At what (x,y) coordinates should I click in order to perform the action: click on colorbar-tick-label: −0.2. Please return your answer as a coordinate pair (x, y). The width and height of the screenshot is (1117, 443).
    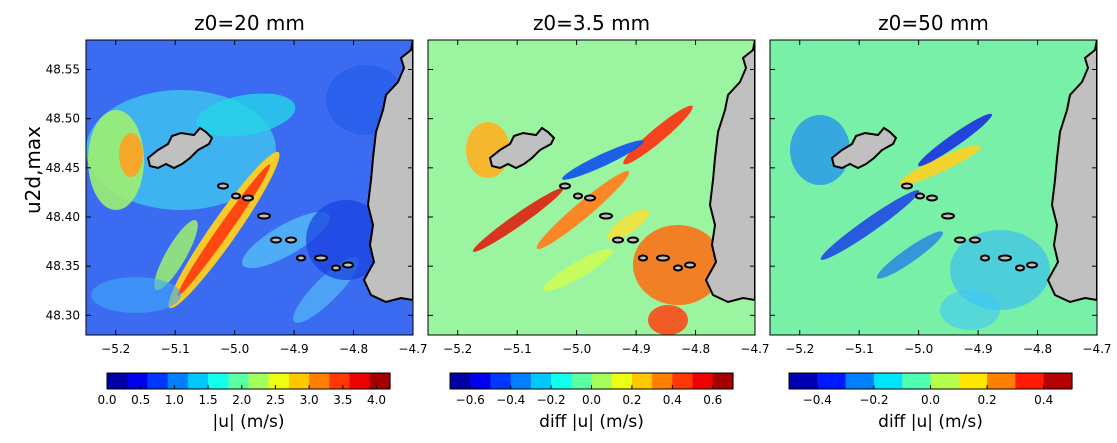
    Looking at the image, I should click on (551, 400).